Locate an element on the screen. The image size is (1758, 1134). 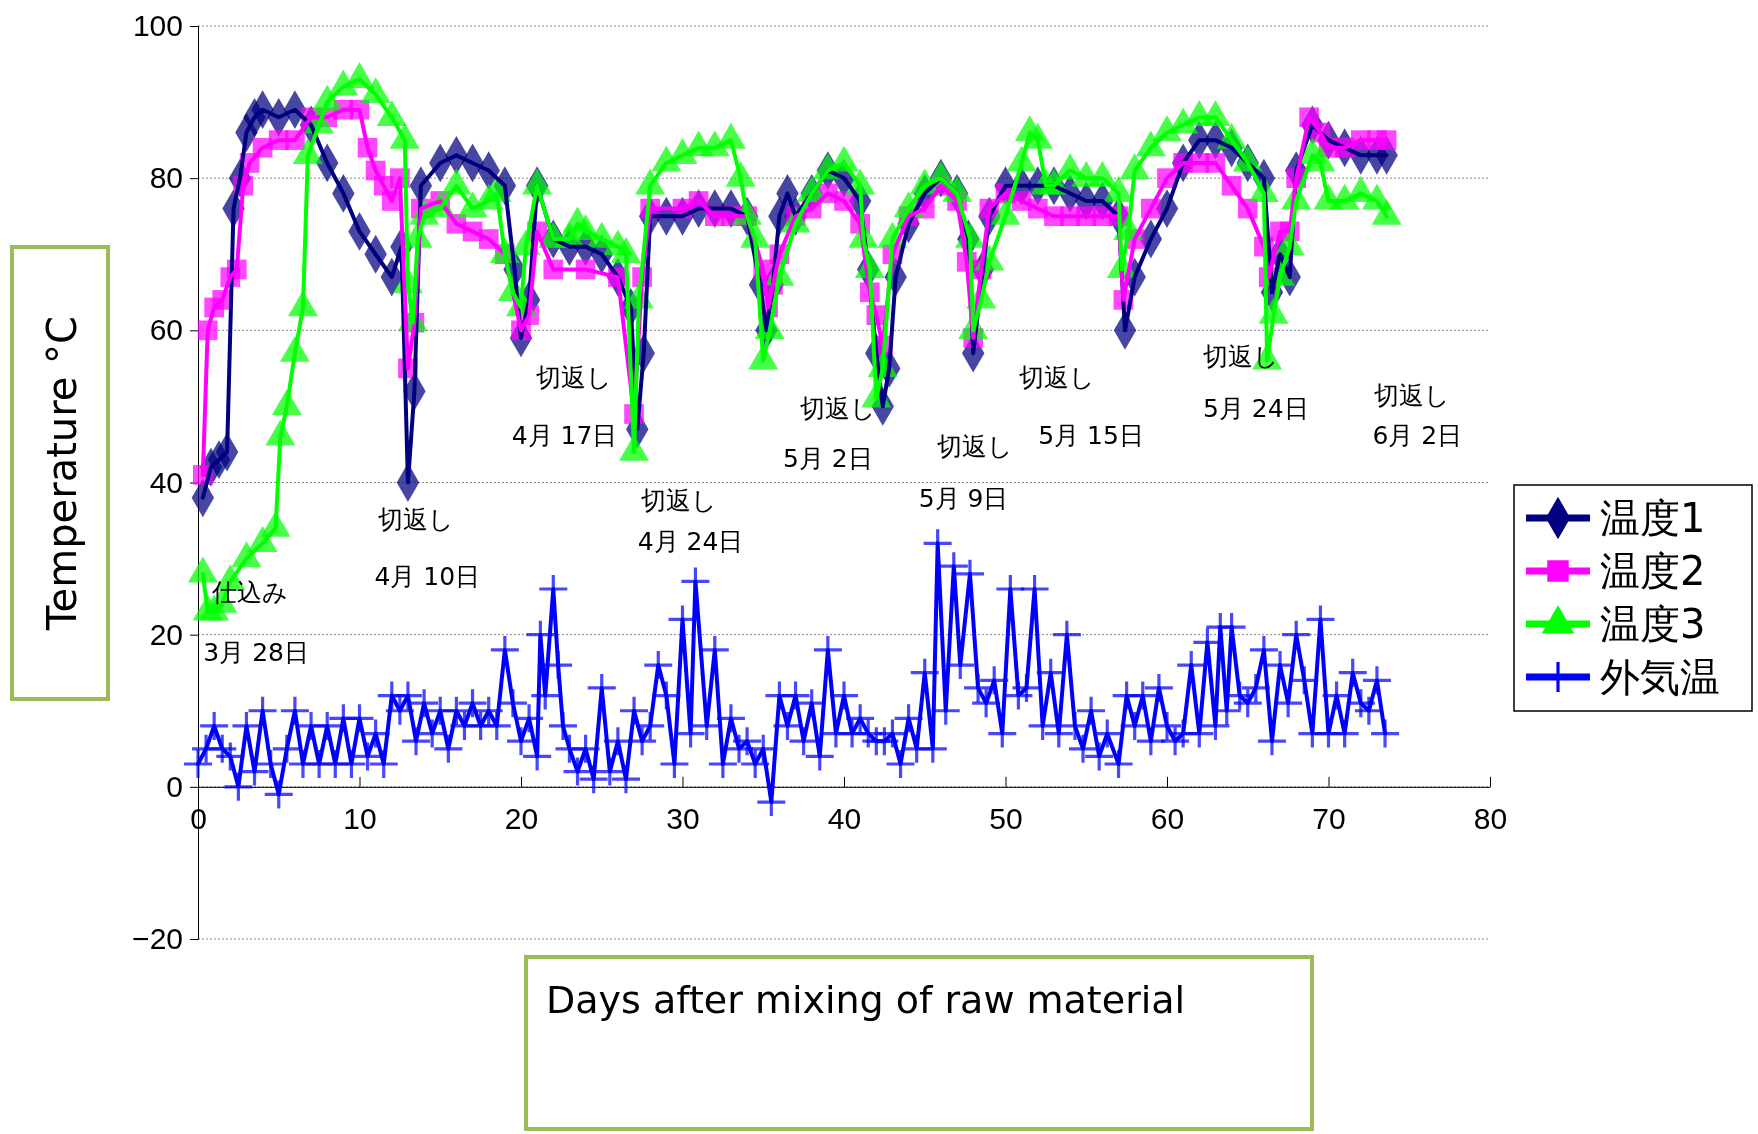
annotation: 6月 2日 is located at coordinates (1417, 435).